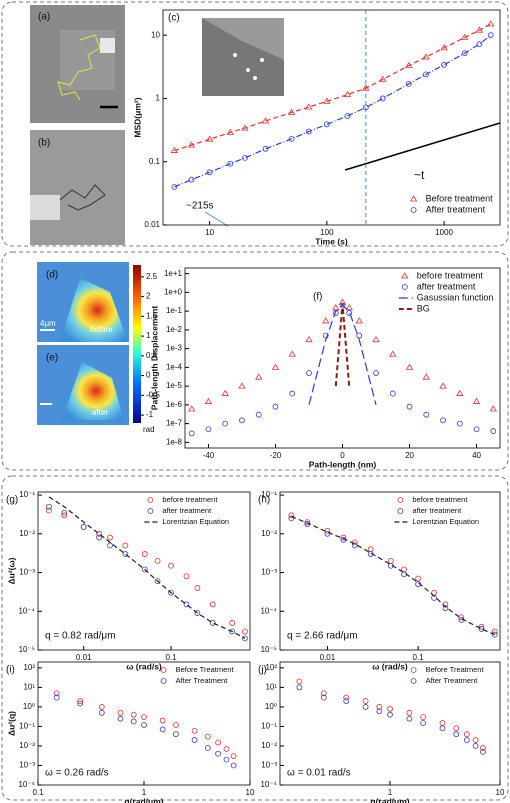 This screenshot has width=510, height=803. What do you see at coordinates (27, 765) in the screenshot?
I see `y-tick-label: 10⁻³` at bounding box center [27, 765].